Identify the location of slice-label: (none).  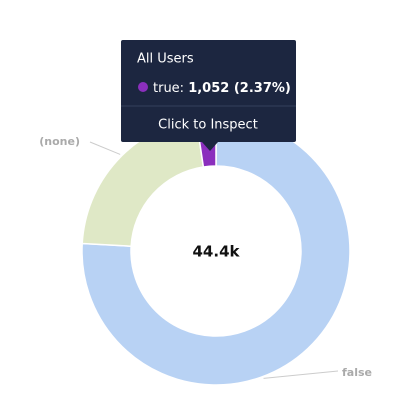
(59, 141).